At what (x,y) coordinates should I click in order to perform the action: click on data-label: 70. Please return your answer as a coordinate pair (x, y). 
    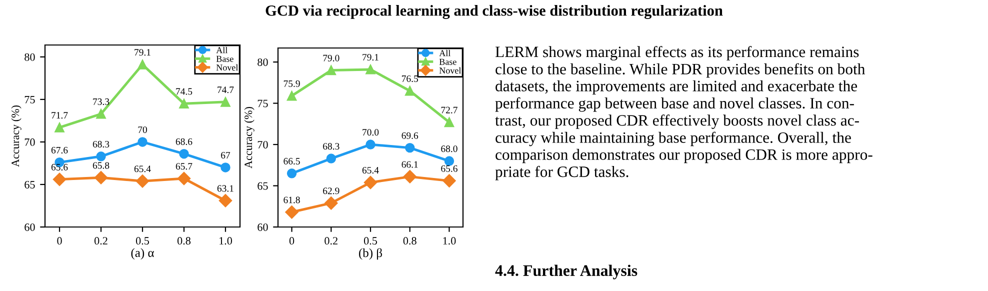
    Looking at the image, I should click on (142, 130).